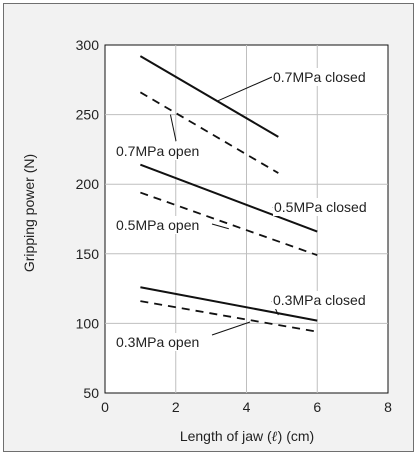 The width and height of the screenshot is (419, 457). I want to click on x-tick-label-2: 2, so click(176, 407).